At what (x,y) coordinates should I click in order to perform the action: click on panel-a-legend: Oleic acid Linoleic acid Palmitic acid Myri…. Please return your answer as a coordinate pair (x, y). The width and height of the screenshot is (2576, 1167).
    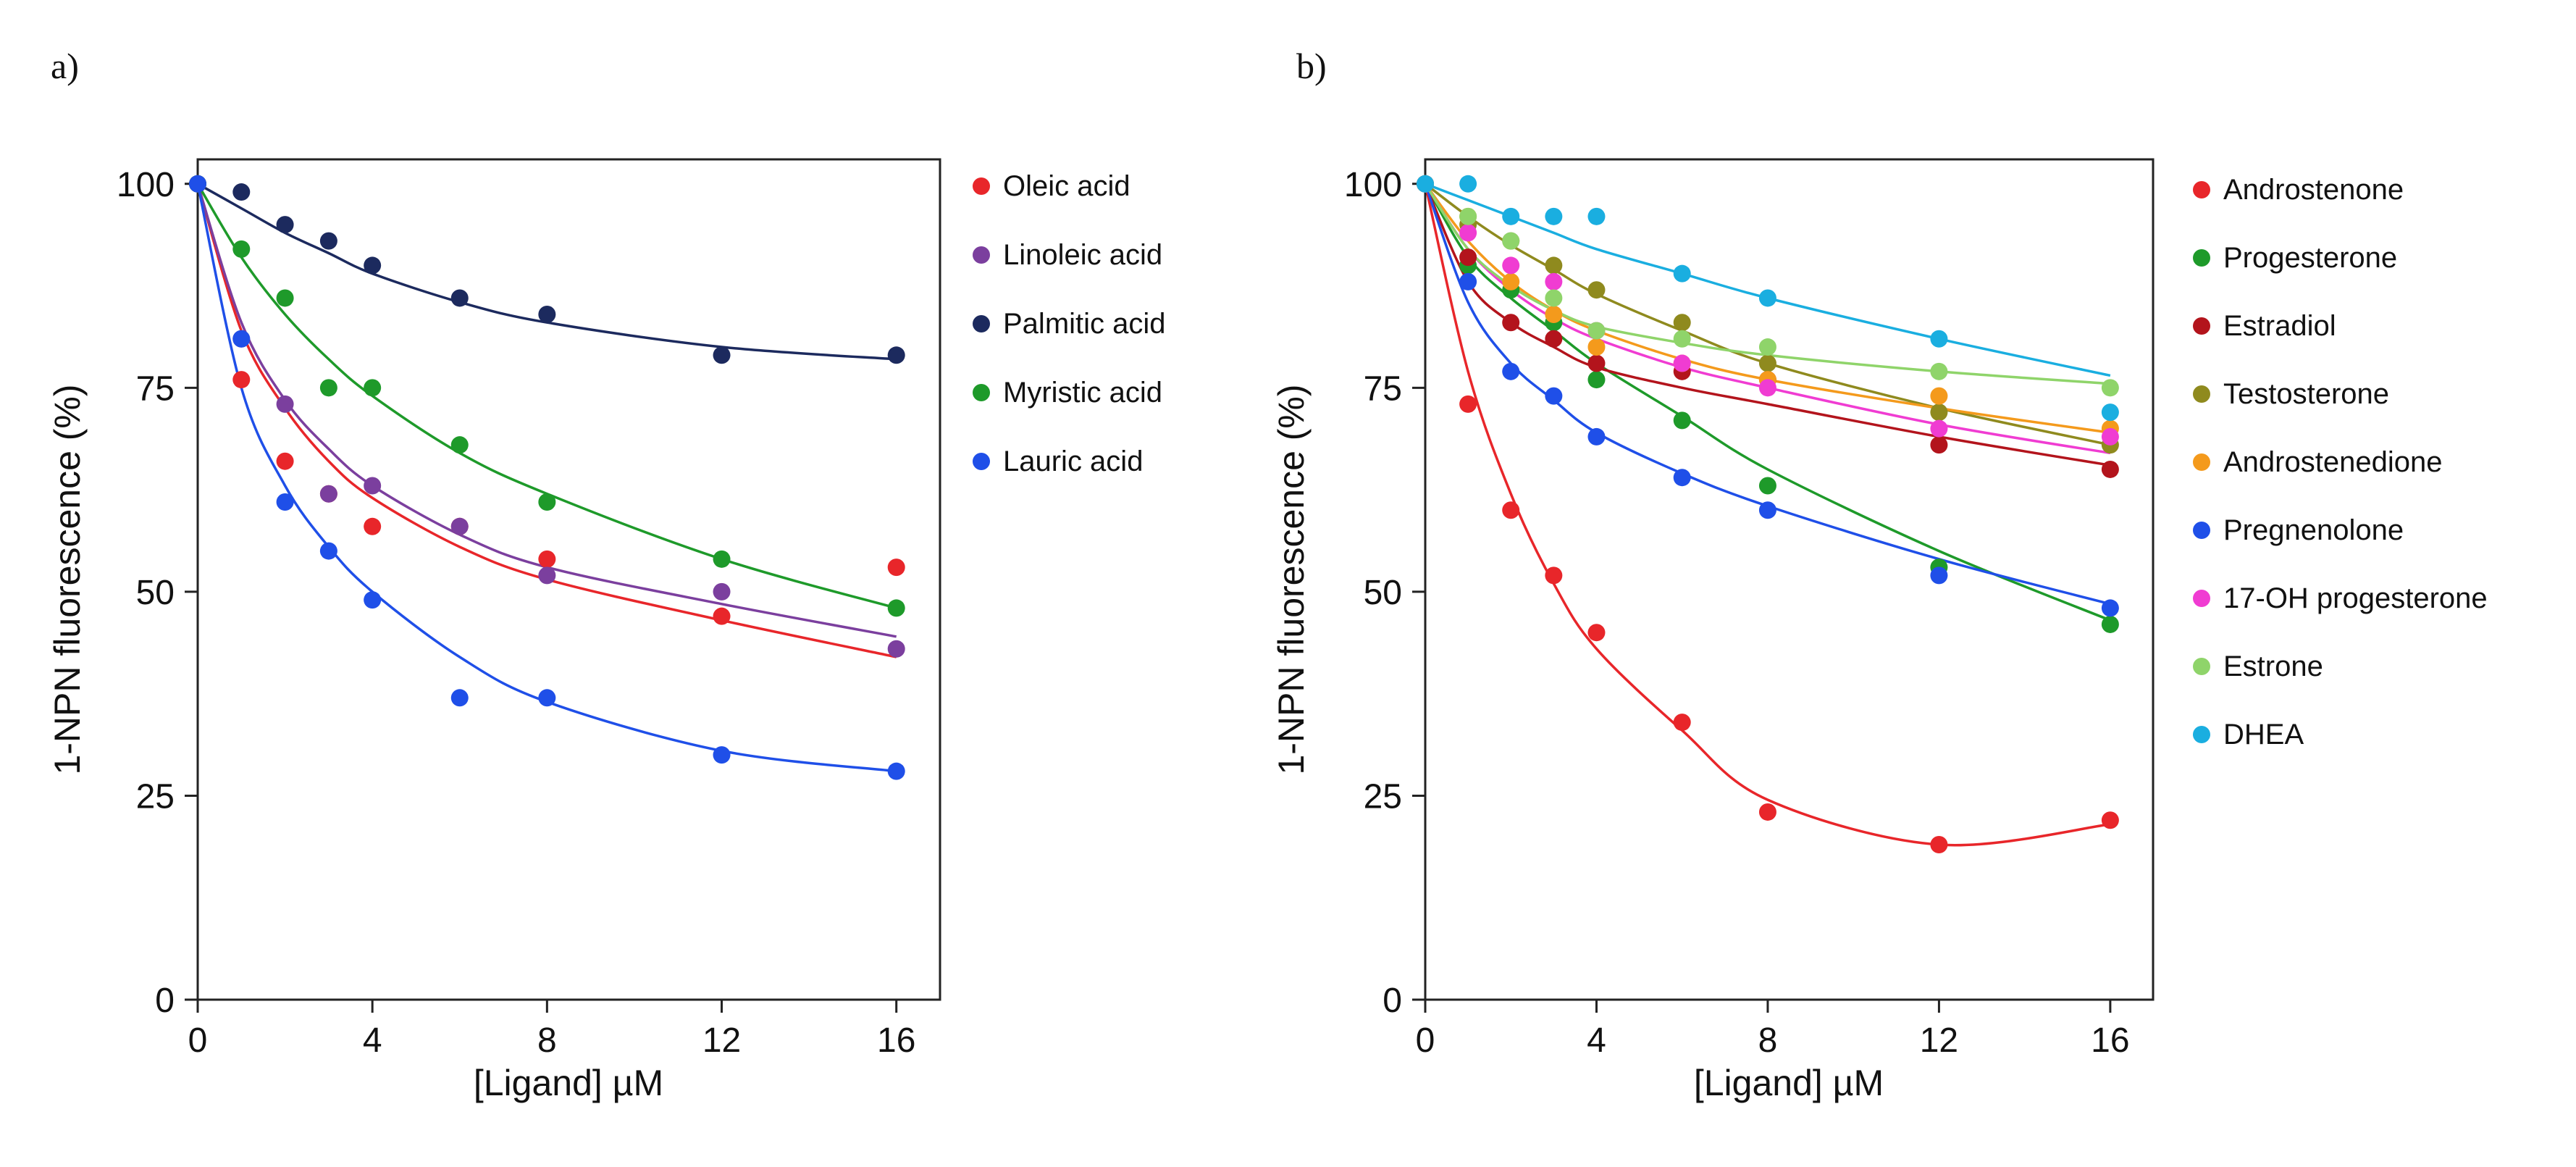
    Looking at the image, I should click on (1069, 323).